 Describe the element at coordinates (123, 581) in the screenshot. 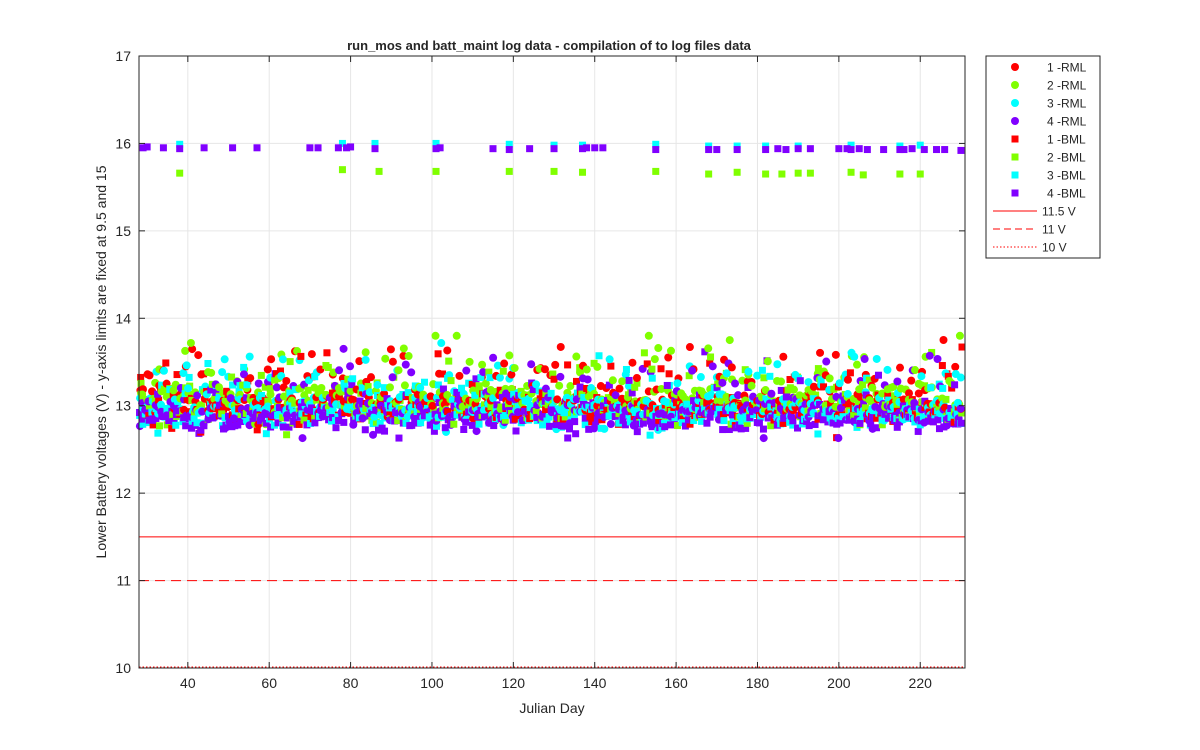

I see `y-tick-label: 11` at that location.